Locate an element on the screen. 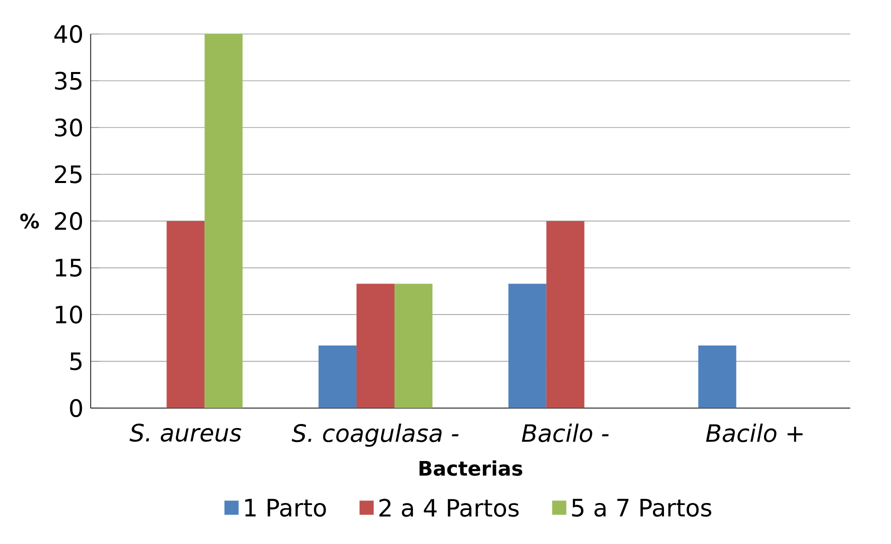 The height and width of the screenshot is (544, 891). y-tick-label: 20 is located at coordinates (68, 221).